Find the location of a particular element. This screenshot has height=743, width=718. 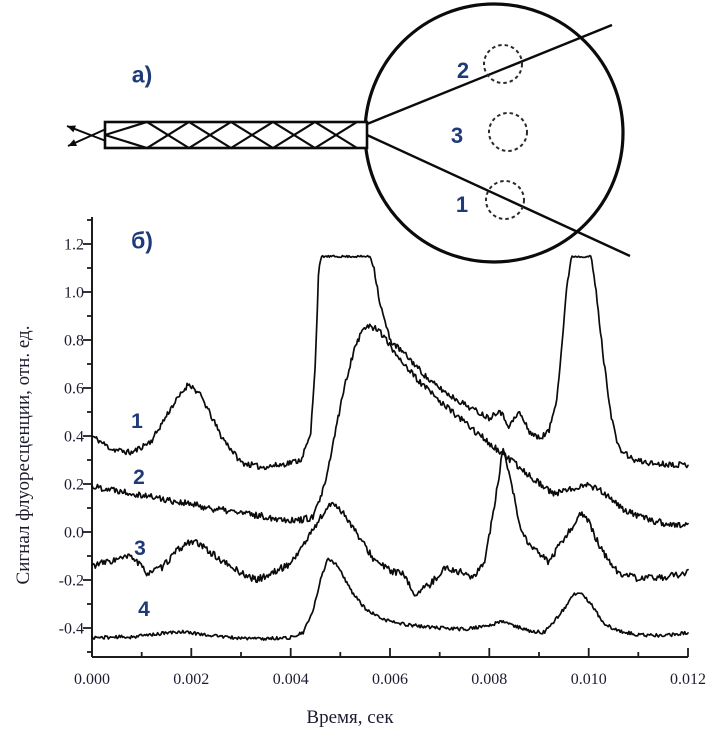

panel-a-label: а) is located at coordinates (142, 74).